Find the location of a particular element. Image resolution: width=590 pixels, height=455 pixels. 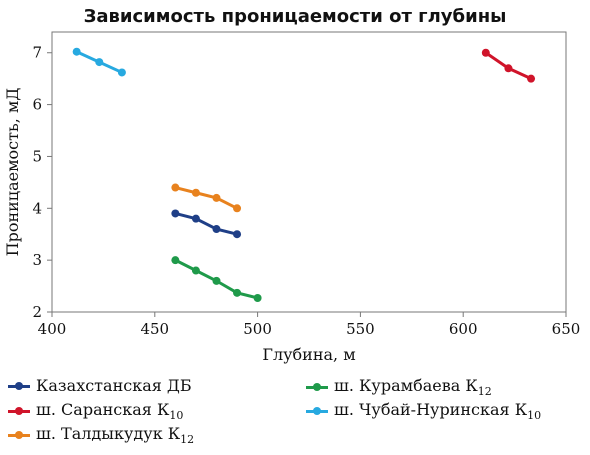

legend-label: ш. Курамбаева К12 is located at coordinates (413, 387).